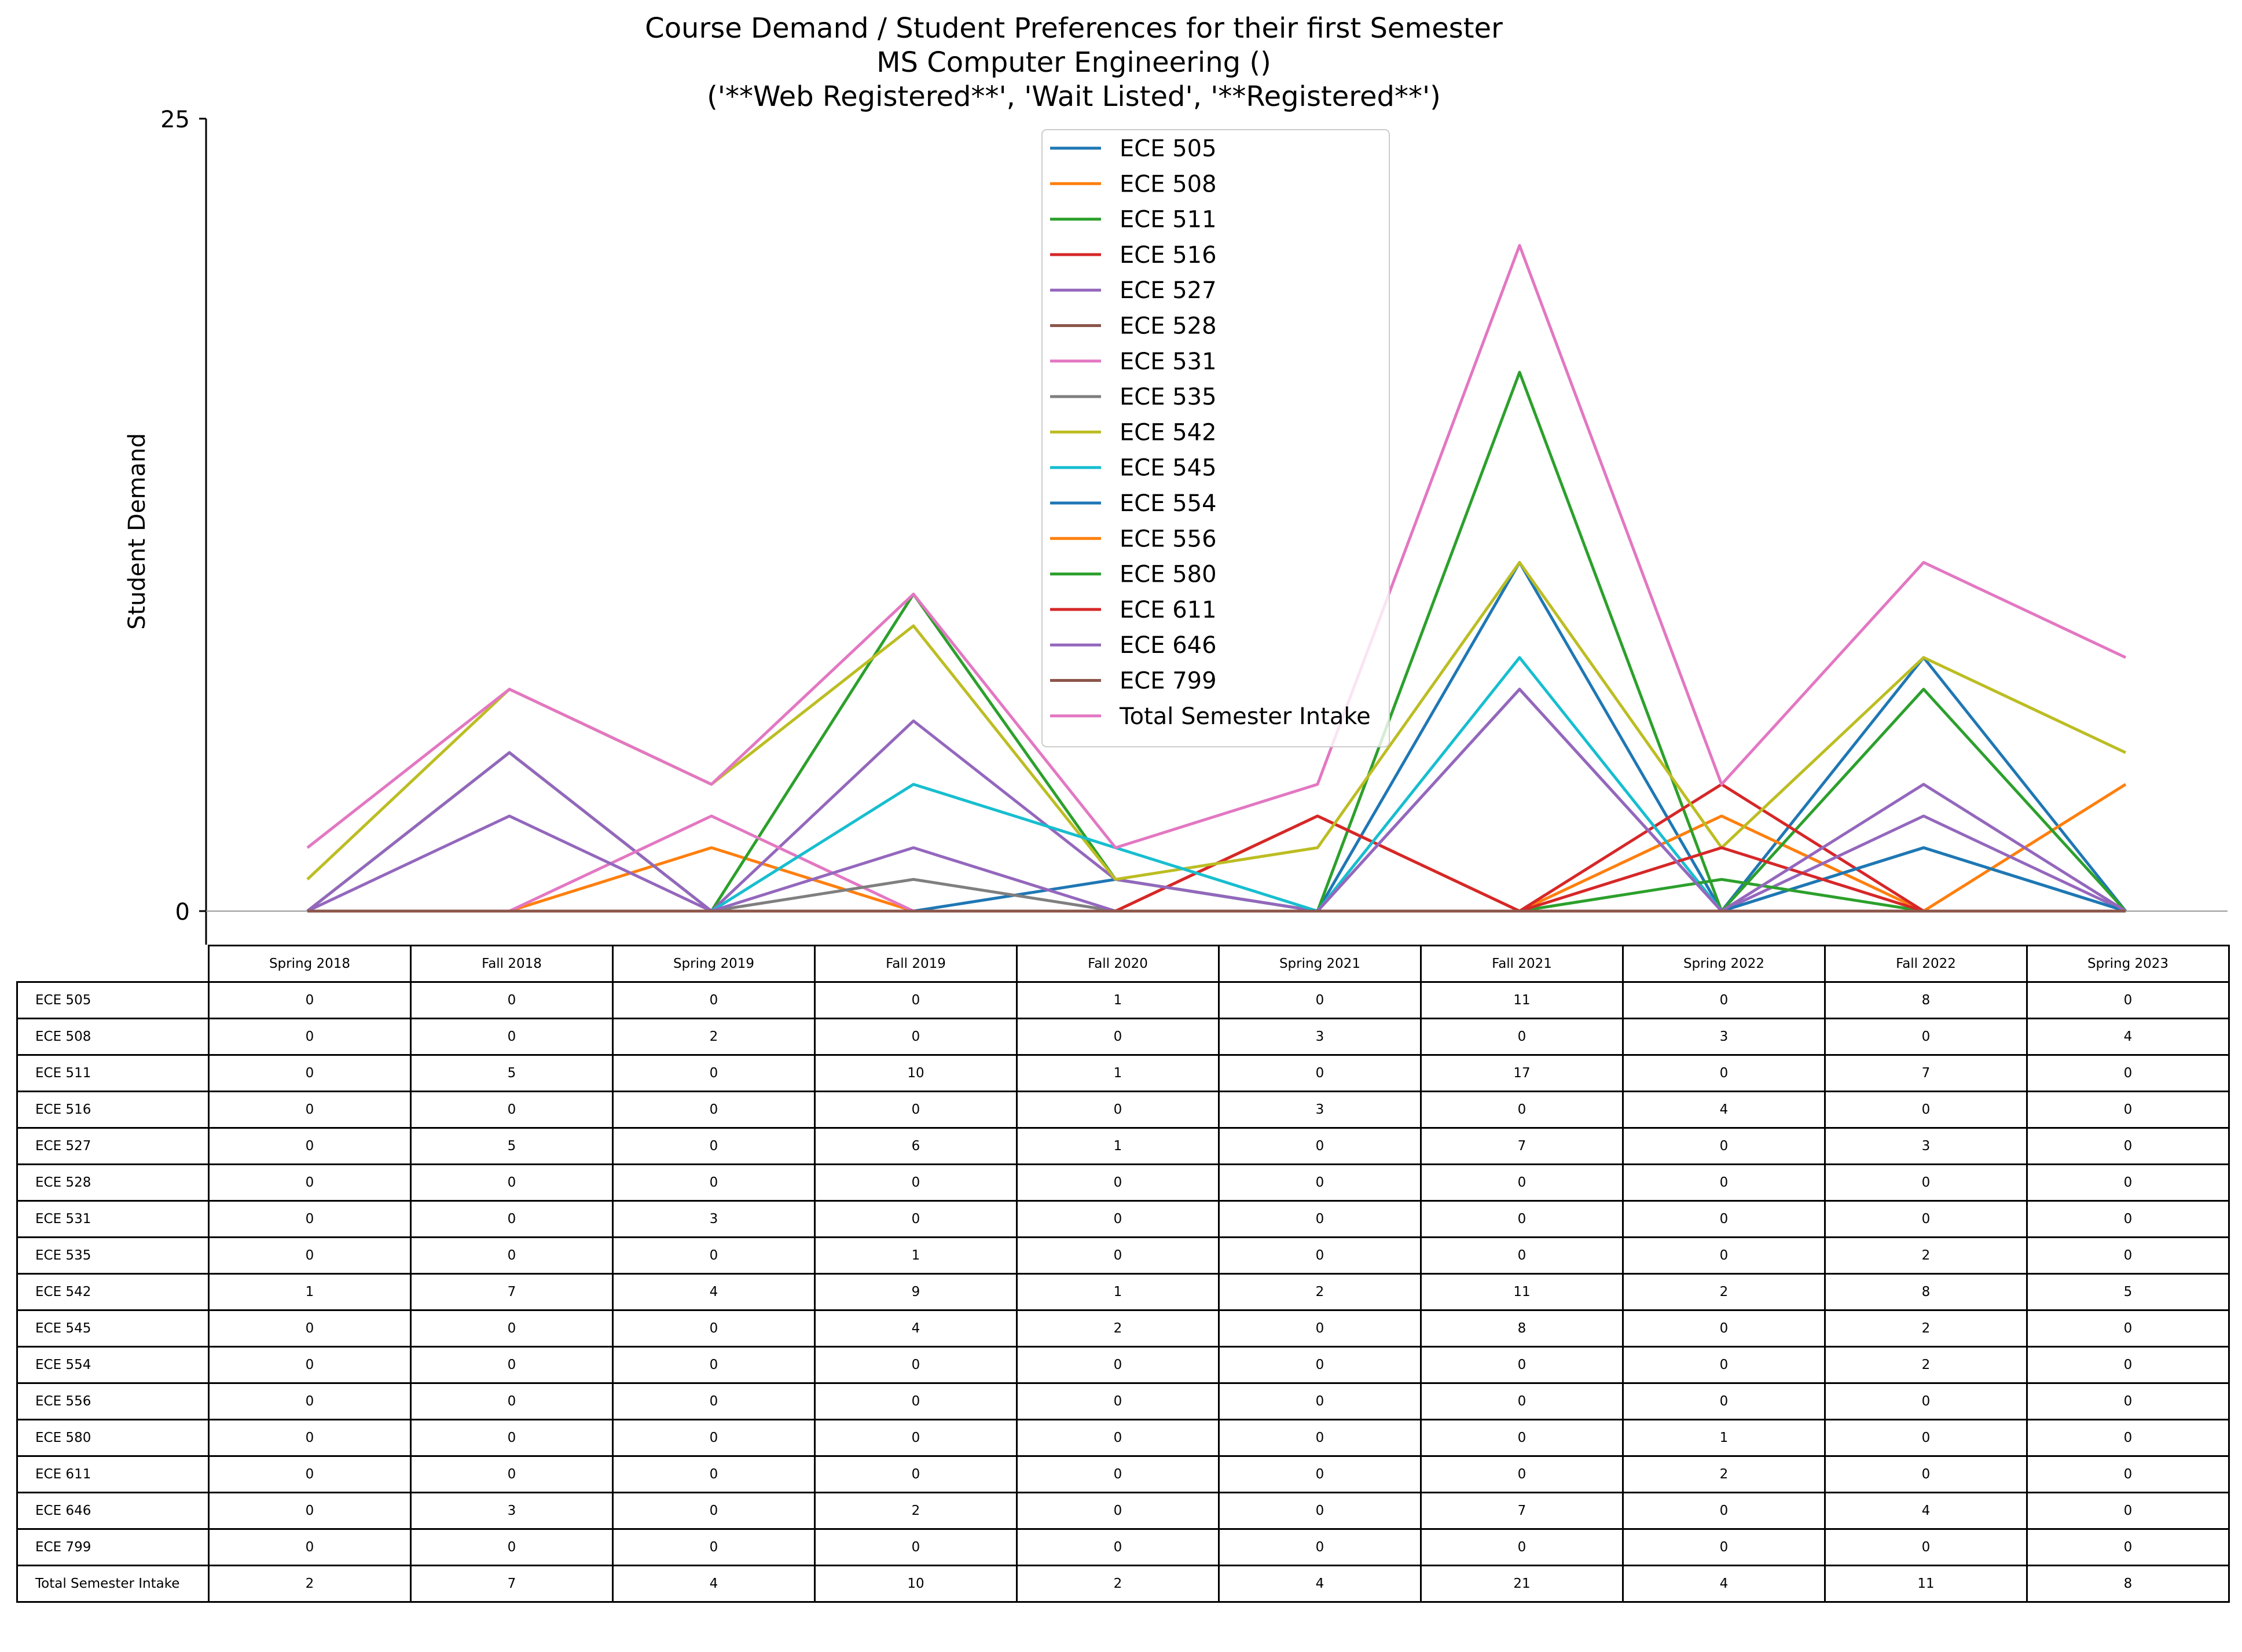 Image resolution: width=2242 pixels, height=1652 pixels. What do you see at coordinates (1245, 717) in the screenshot?
I see `legend-label: Total Semester Intake` at bounding box center [1245, 717].